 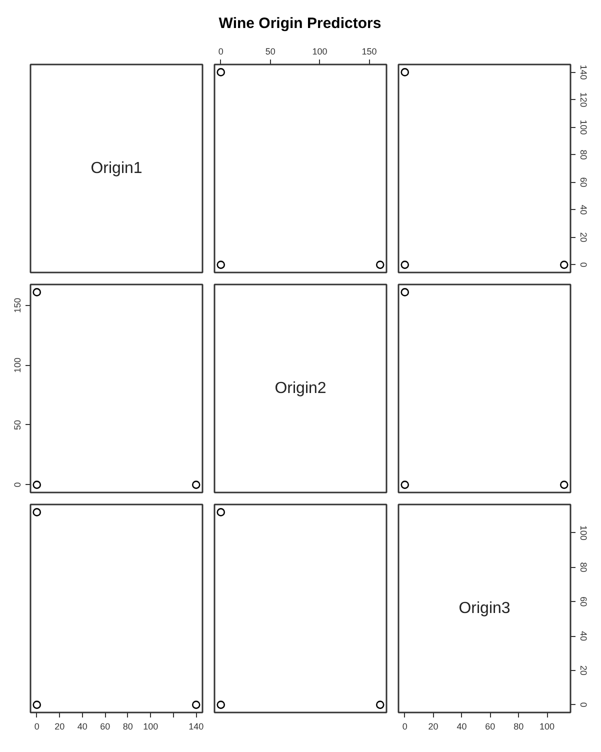 What do you see at coordinates (270, 51) in the screenshot?
I see `x-tick-label: 50` at bounding box center [270, 51].